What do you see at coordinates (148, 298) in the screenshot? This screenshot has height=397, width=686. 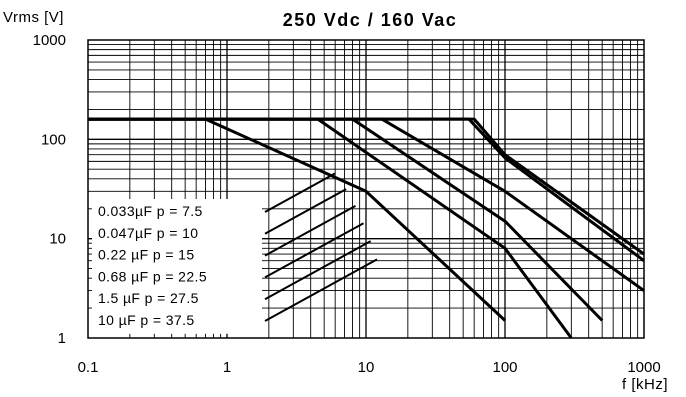 I see `legend-entry: 1.5 µF p = 27.5` at bounding box center [148, 298].